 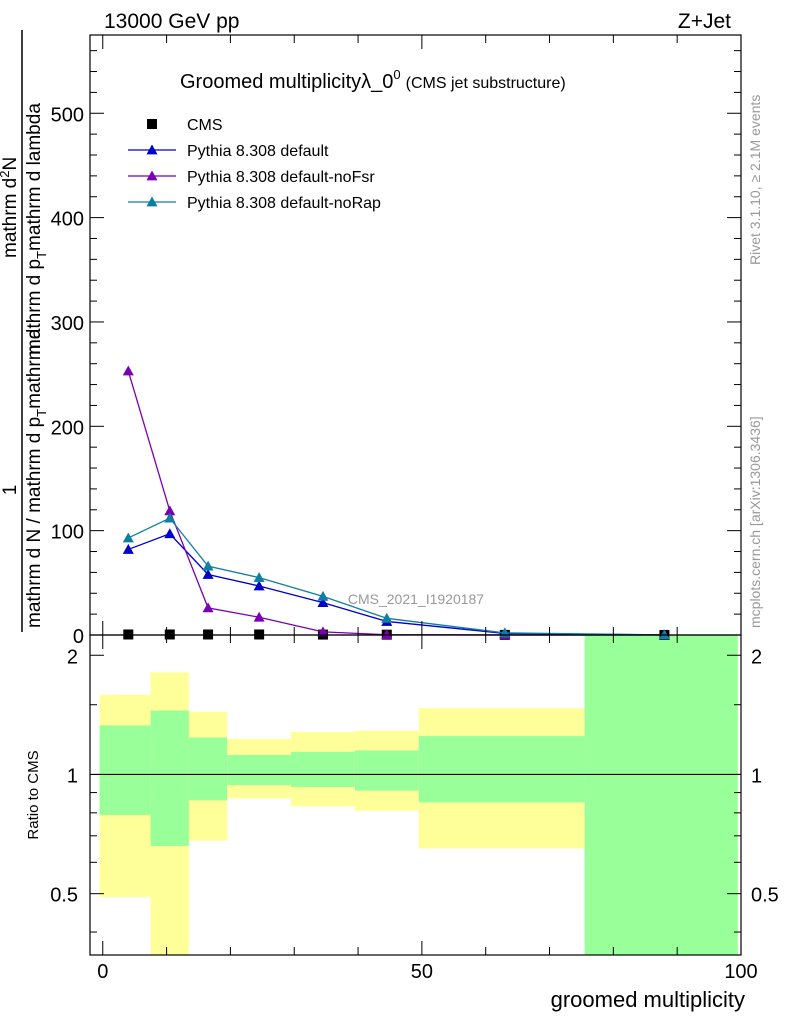 I want to click on ylabel-right-numerator-sup: 2, so click(x=6, y=174).